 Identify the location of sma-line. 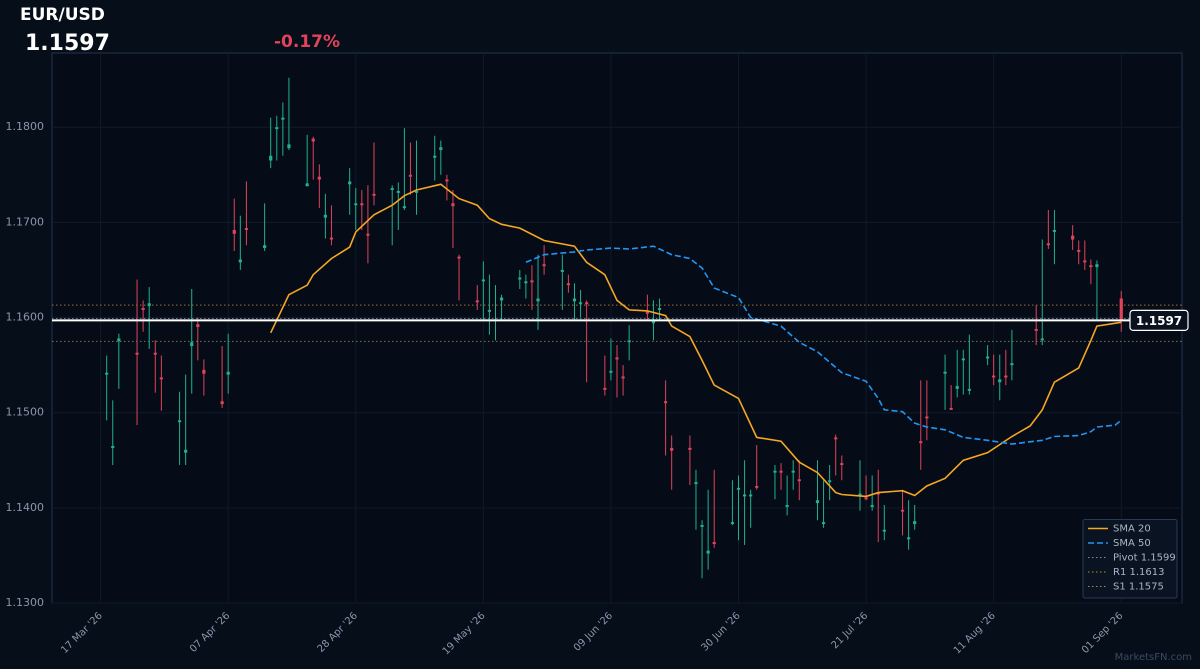
(823, 345).